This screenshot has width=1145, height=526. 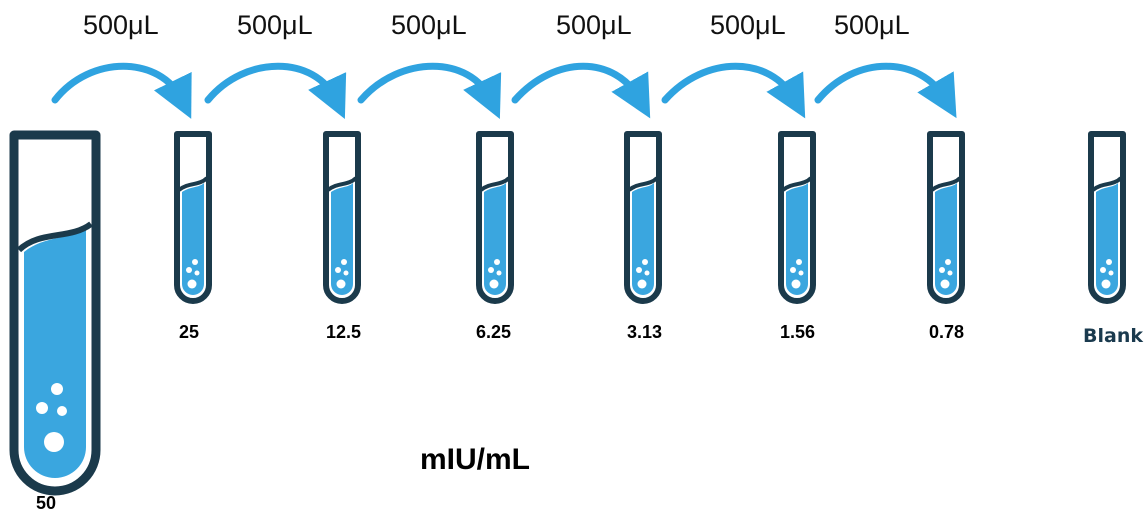 I want to click on transfer-volume-2: 500μL, so click(x=275, y=25).